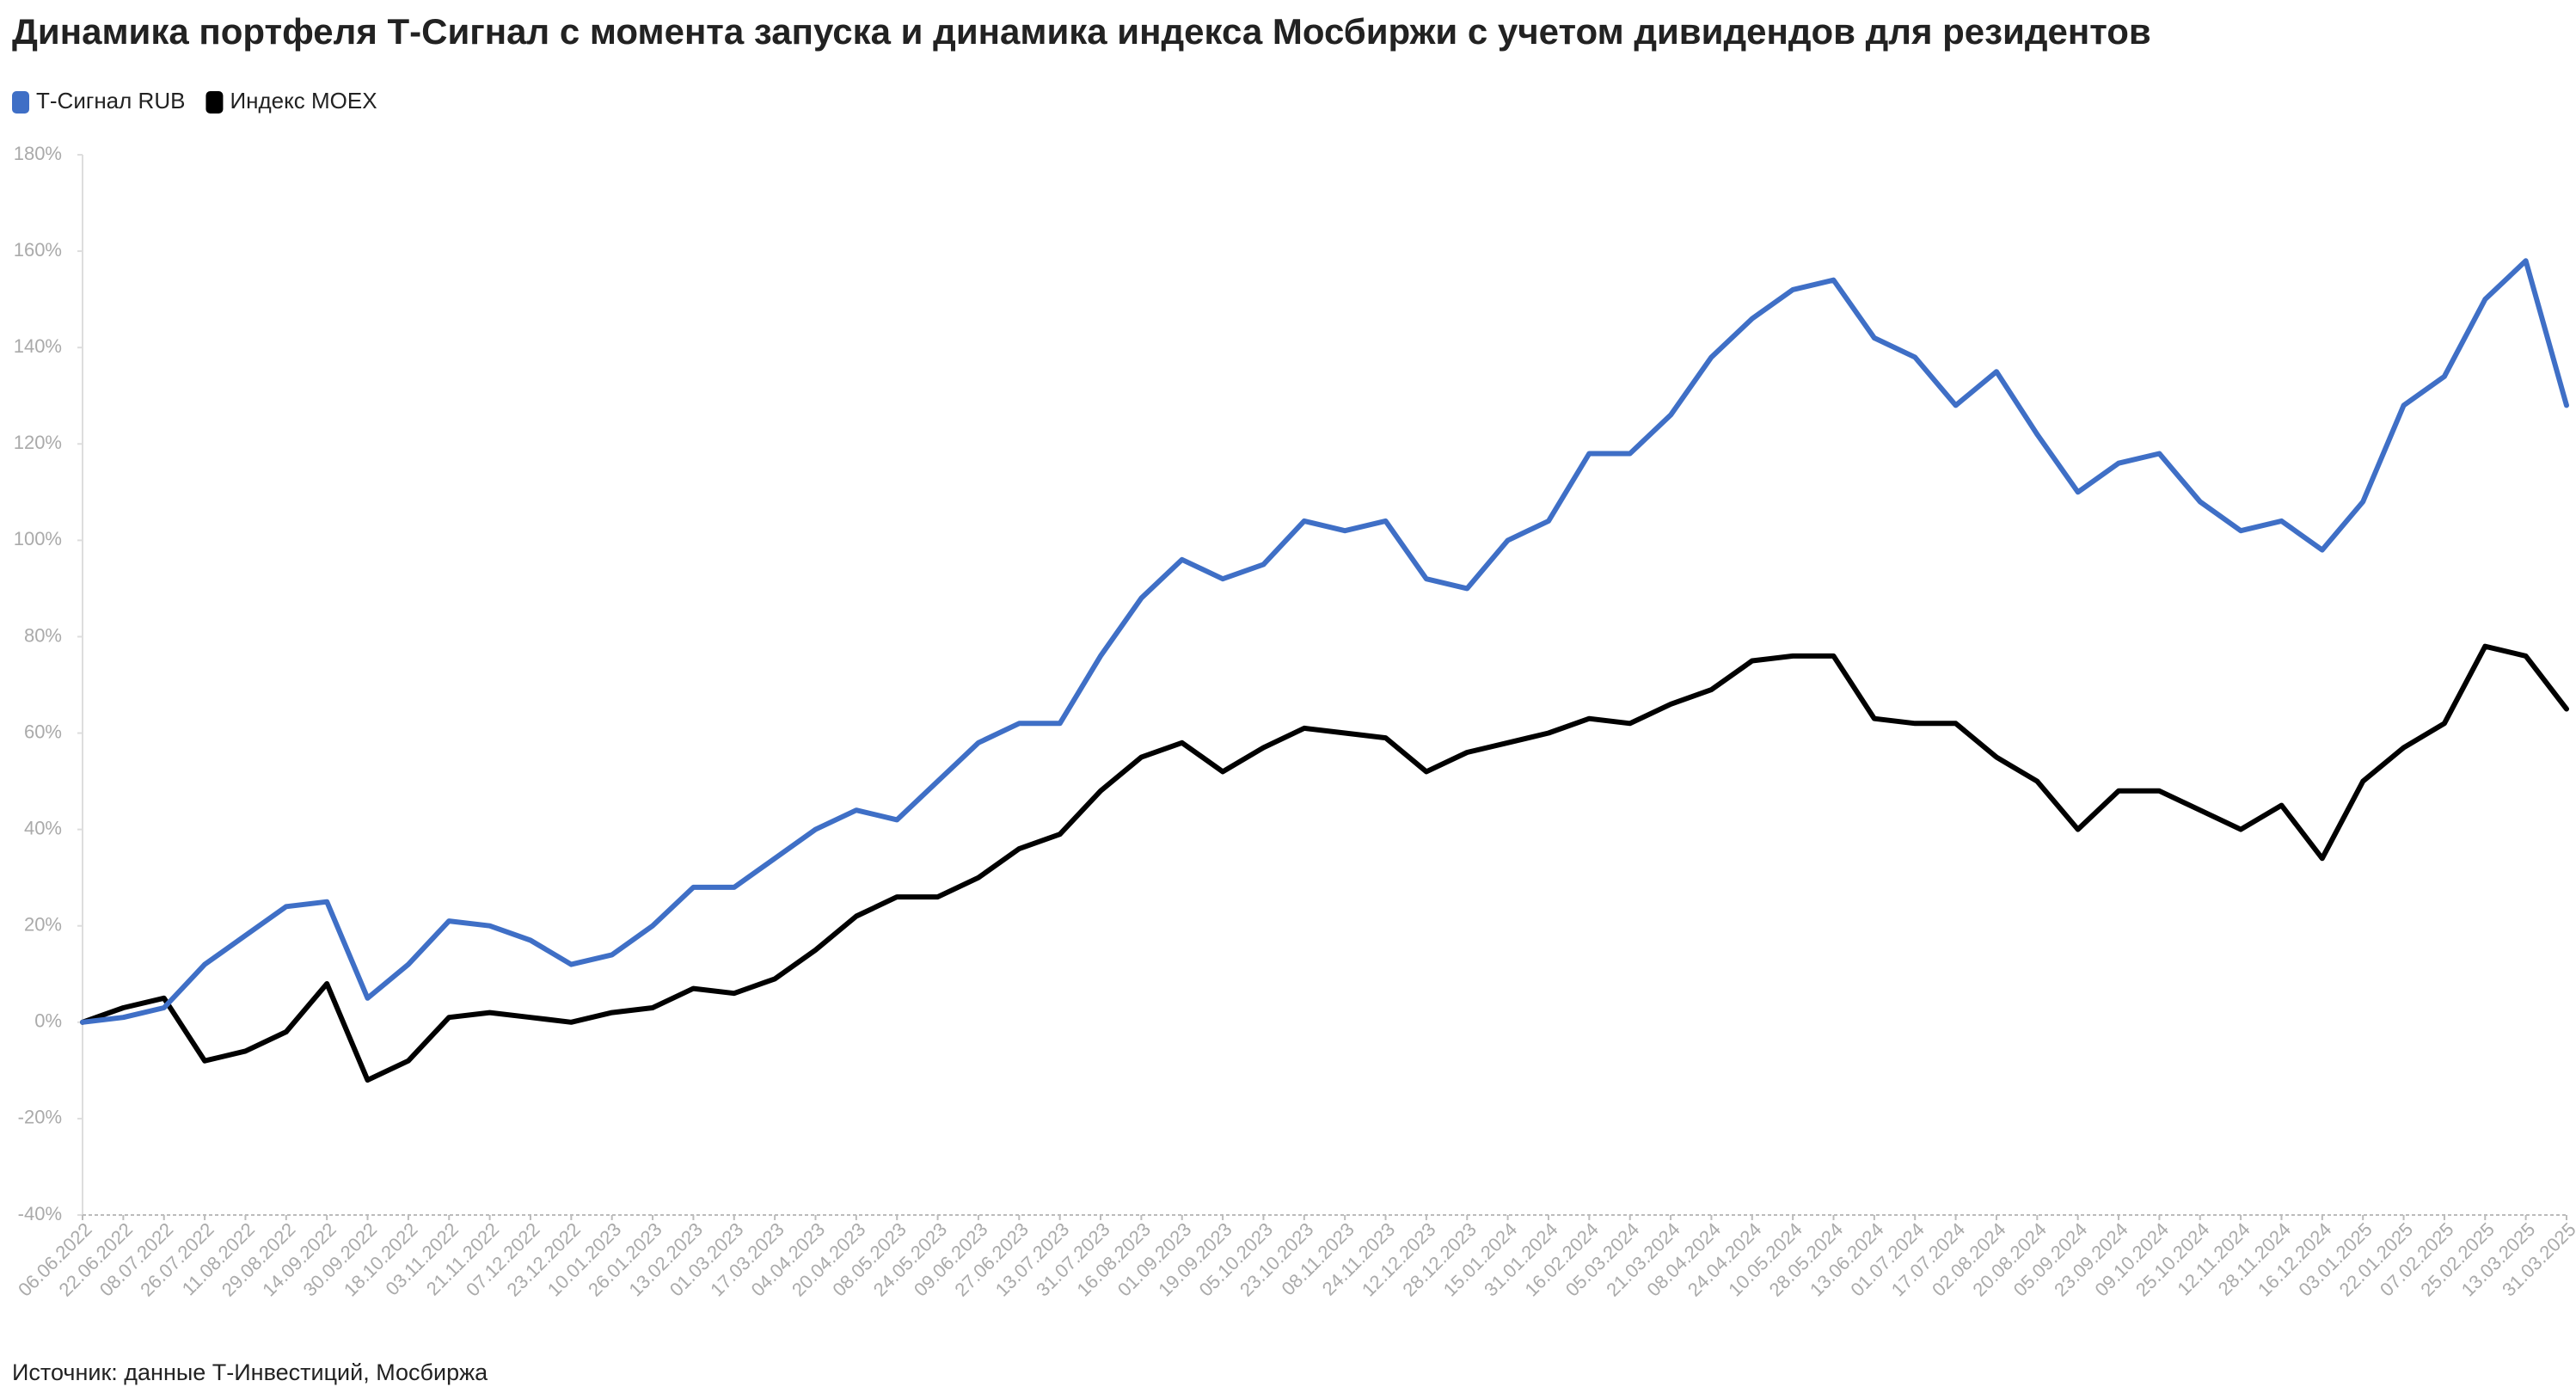 This screenshot has height=1393, width=2576. I want to click on y-tick-label: 180%, so click(38, 153).